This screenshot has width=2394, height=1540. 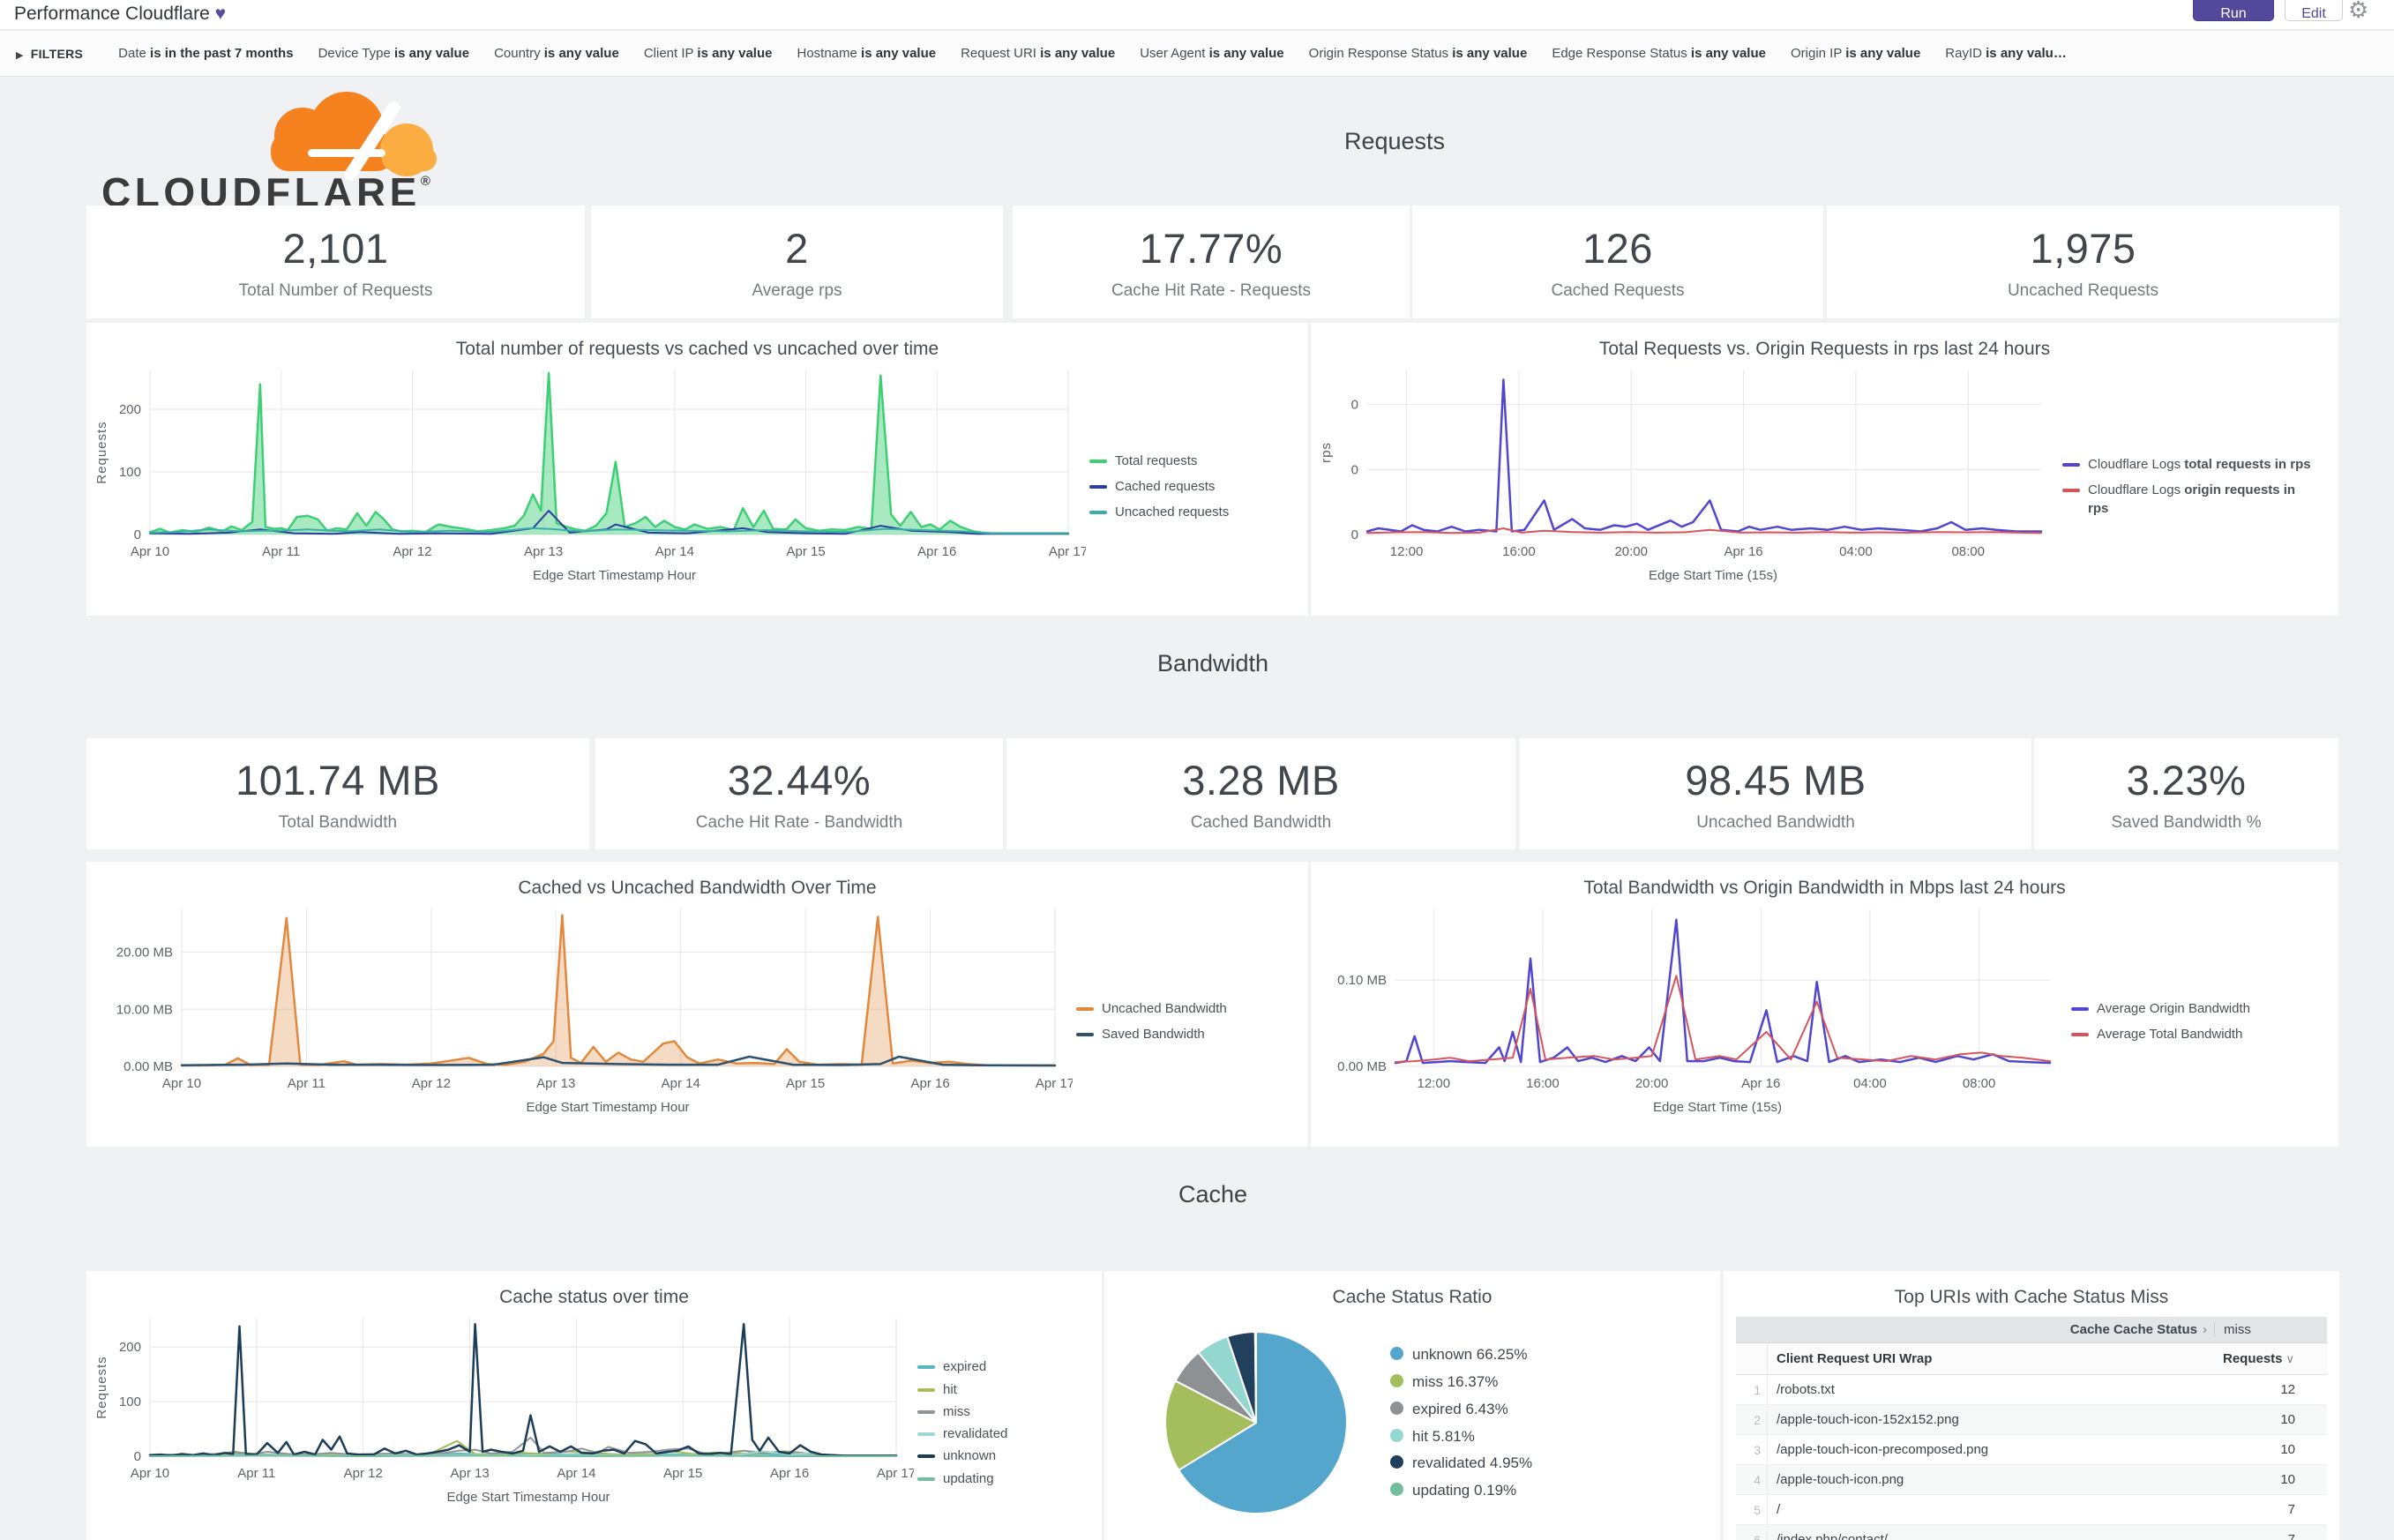 What do you see at coordinates (2233, 10) in the screenshot?
I see `run-button: Run` at bounding box center [2233, 10].